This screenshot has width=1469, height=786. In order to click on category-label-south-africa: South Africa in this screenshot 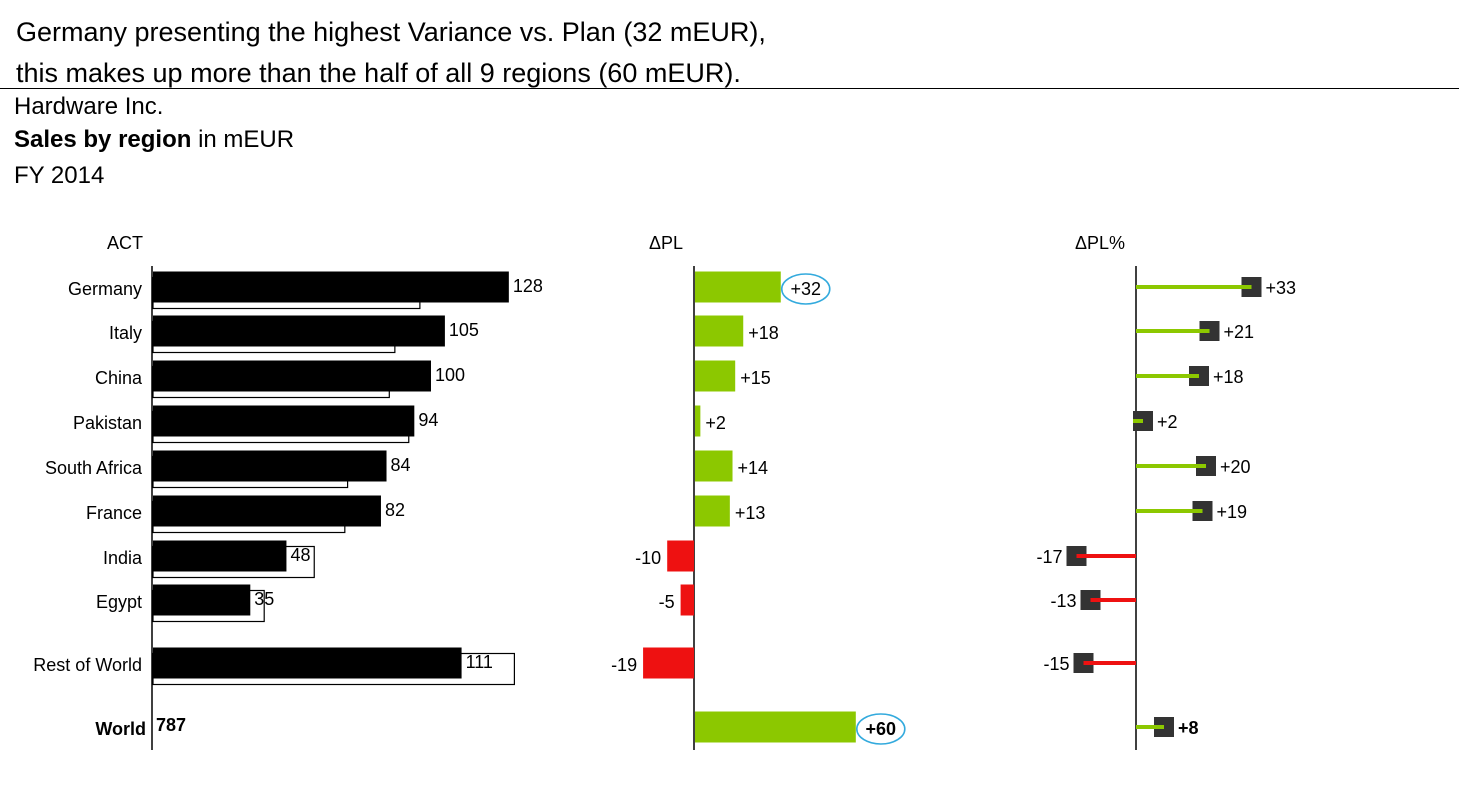, I will do `click(94, 468)`.